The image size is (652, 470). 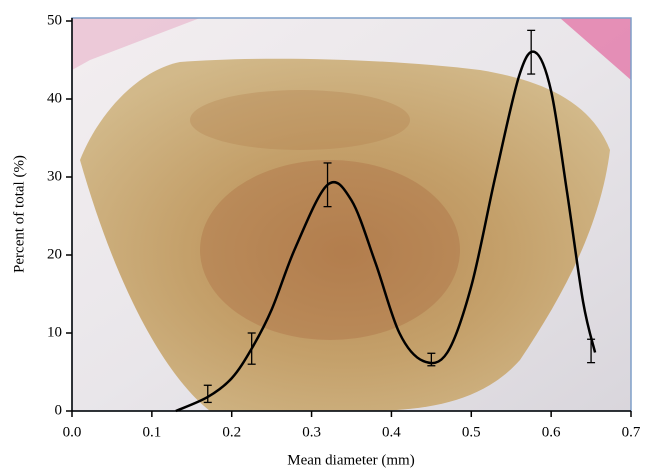 I want to click on y-tick-label: 10, so click(x=54, y=332).